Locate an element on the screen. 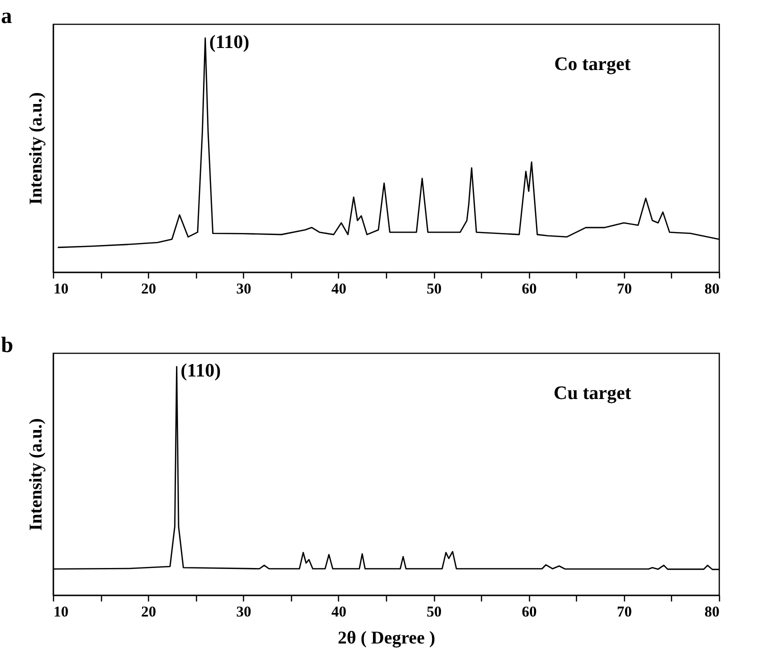 The width and height of the screenshot is (773, 650). chart-title: a is located at coordinates (6, 15).